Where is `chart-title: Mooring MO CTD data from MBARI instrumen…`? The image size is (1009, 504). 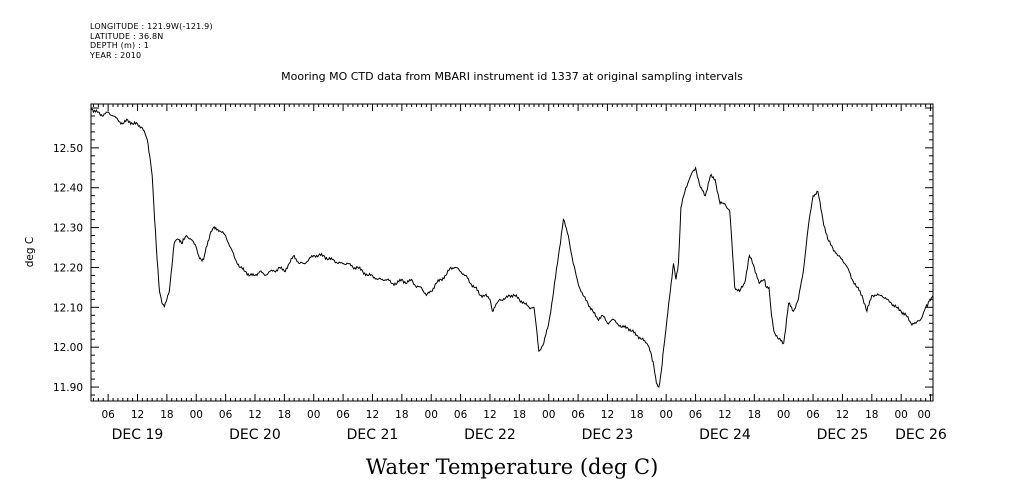
chart-title: Mooring MO CTD data from MBARI instrumen… is located at coordinates (512, 76).